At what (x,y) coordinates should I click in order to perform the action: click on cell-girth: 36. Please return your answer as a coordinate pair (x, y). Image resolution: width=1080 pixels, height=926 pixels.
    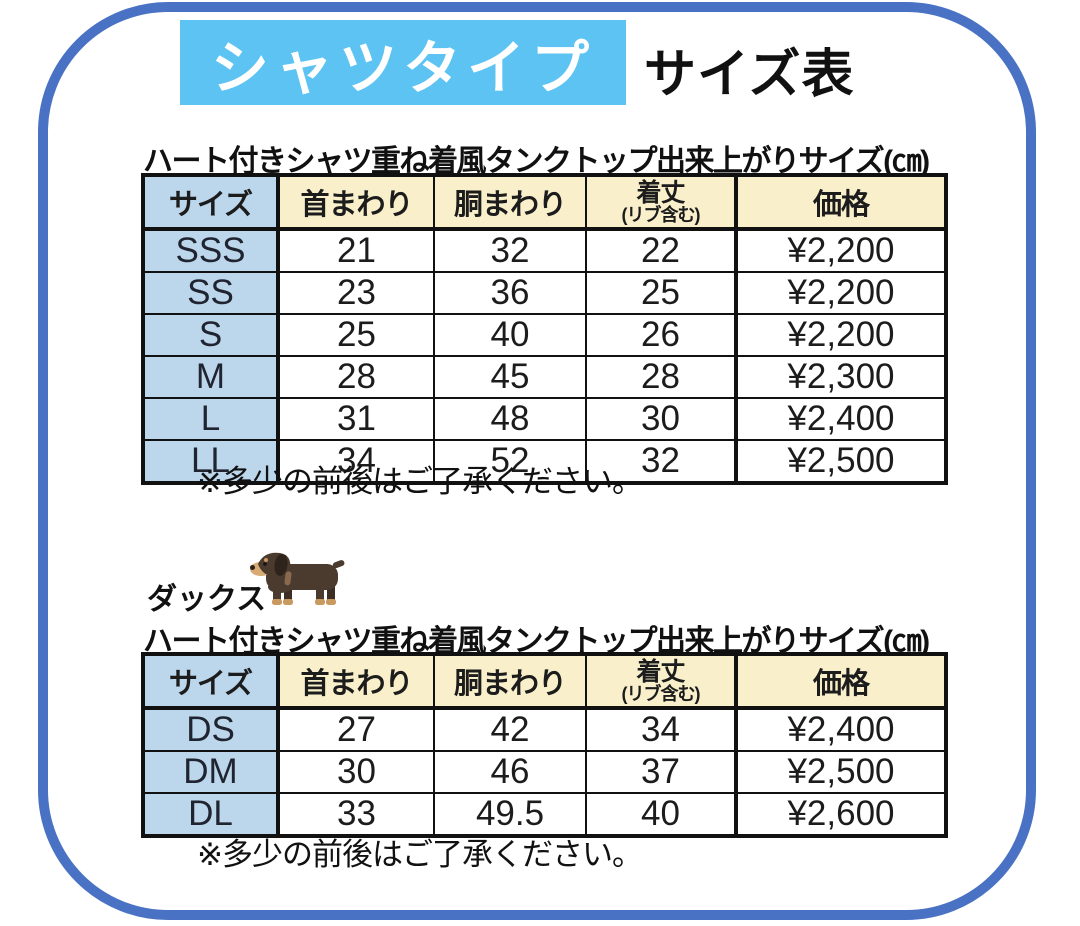
    Looking at the image, I should click on (510, 293).